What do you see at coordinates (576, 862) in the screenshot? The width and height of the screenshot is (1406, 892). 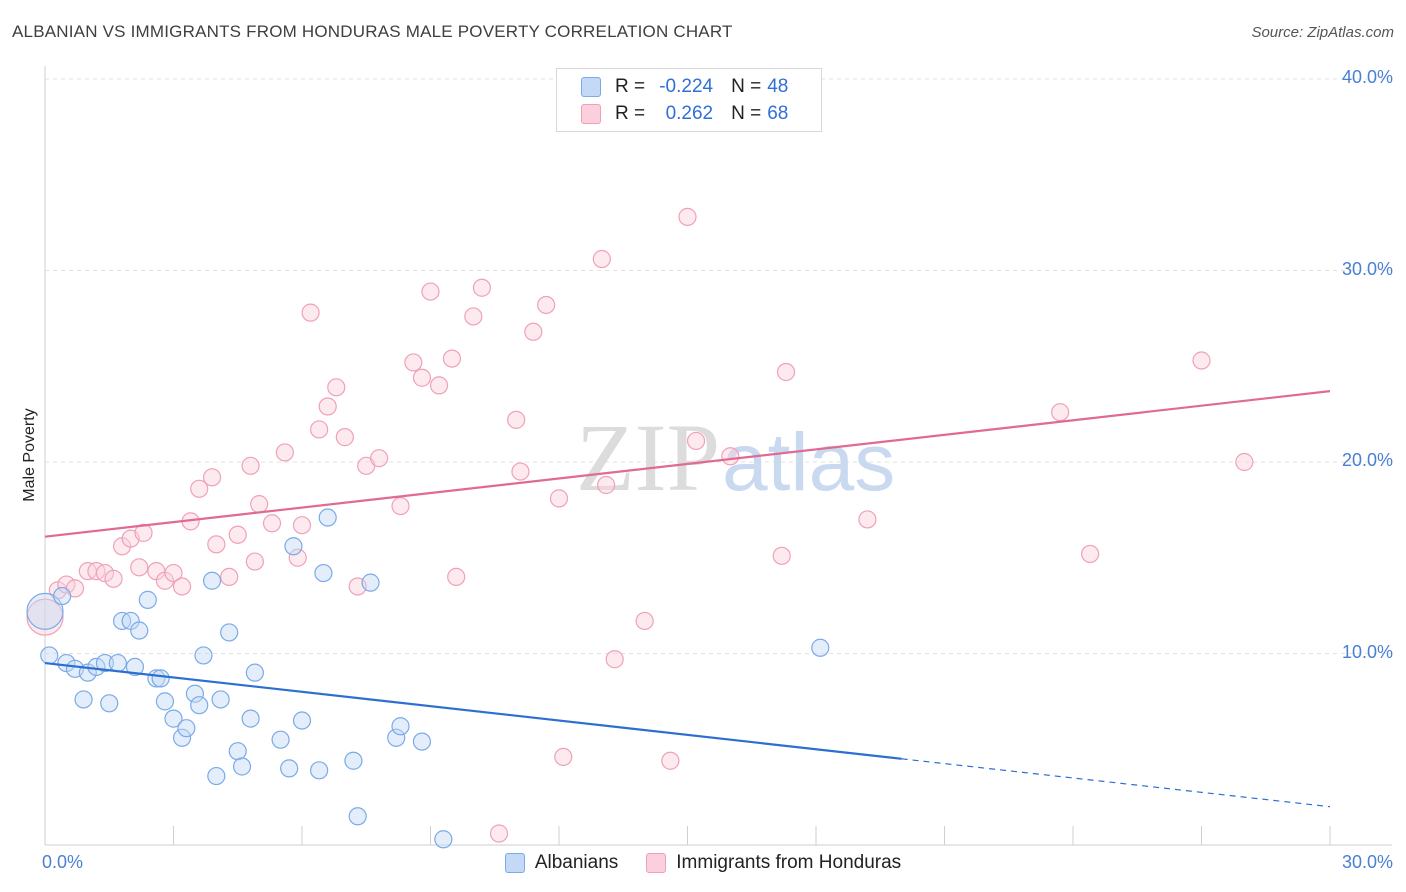 I see `legend-label: Albanians` at bounding box center [576, 862].